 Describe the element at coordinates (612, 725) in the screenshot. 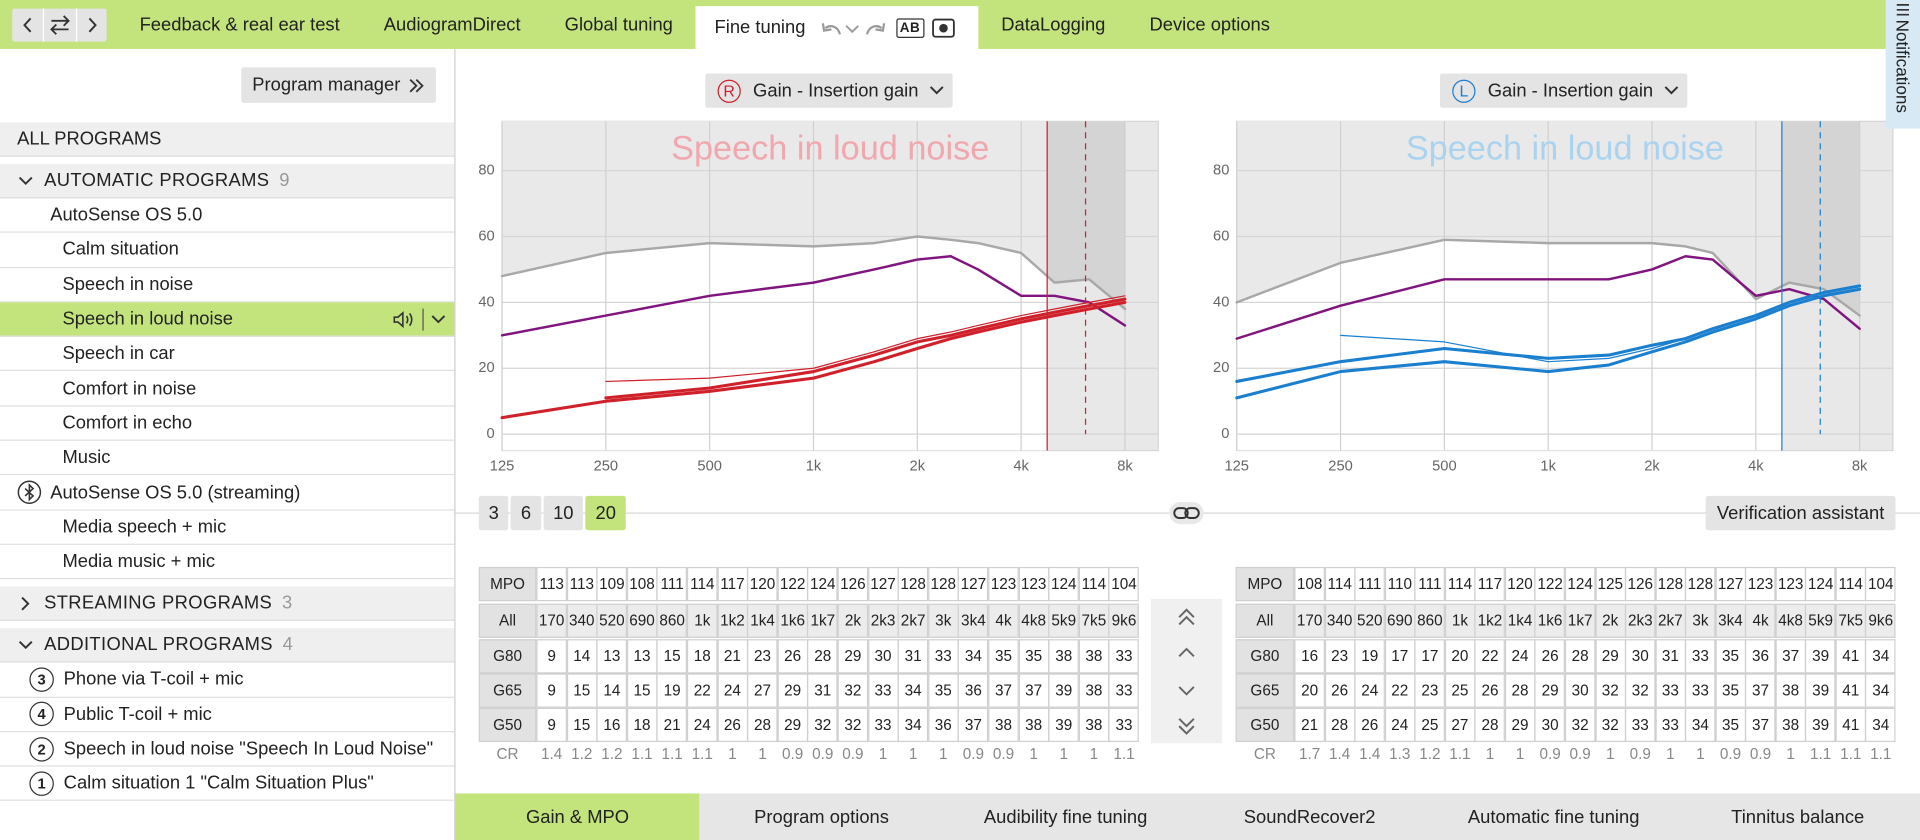

I see `gain-cell: 16` at that location.